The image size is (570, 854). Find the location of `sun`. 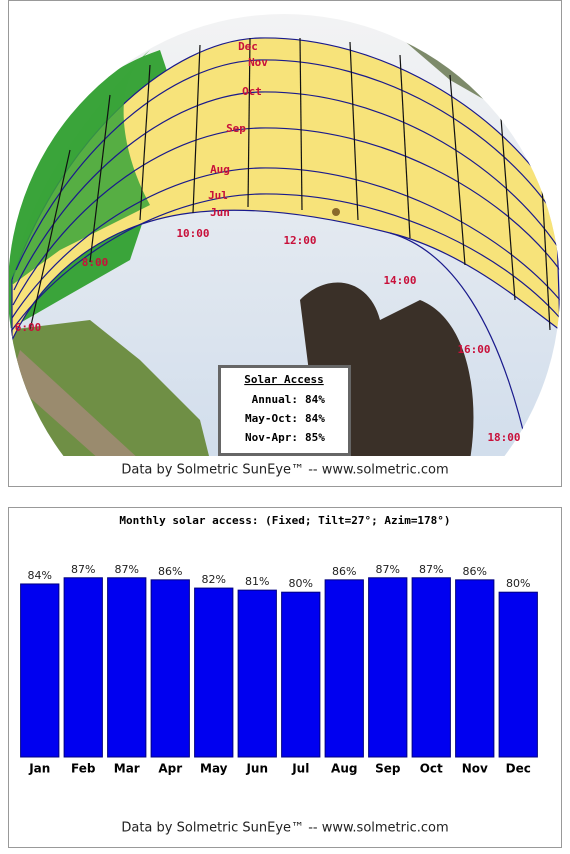

sun is located at coordinates (336, 212).